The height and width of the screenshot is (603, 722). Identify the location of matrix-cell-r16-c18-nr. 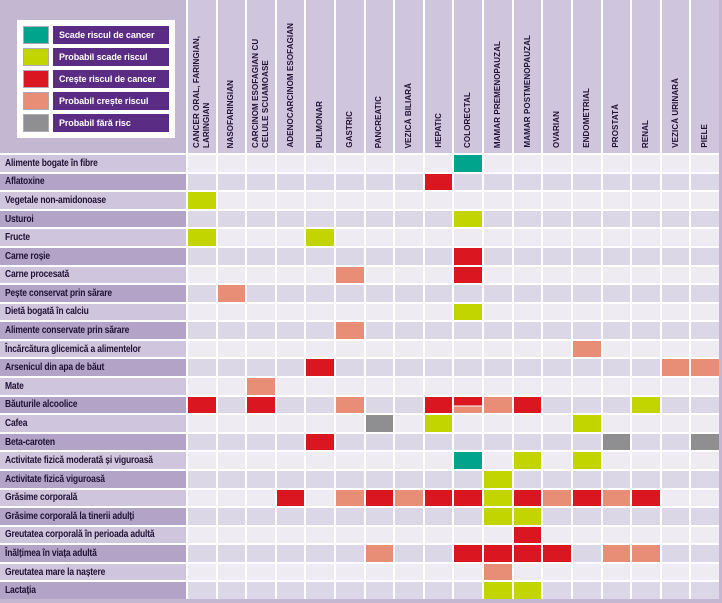
(705, 442).